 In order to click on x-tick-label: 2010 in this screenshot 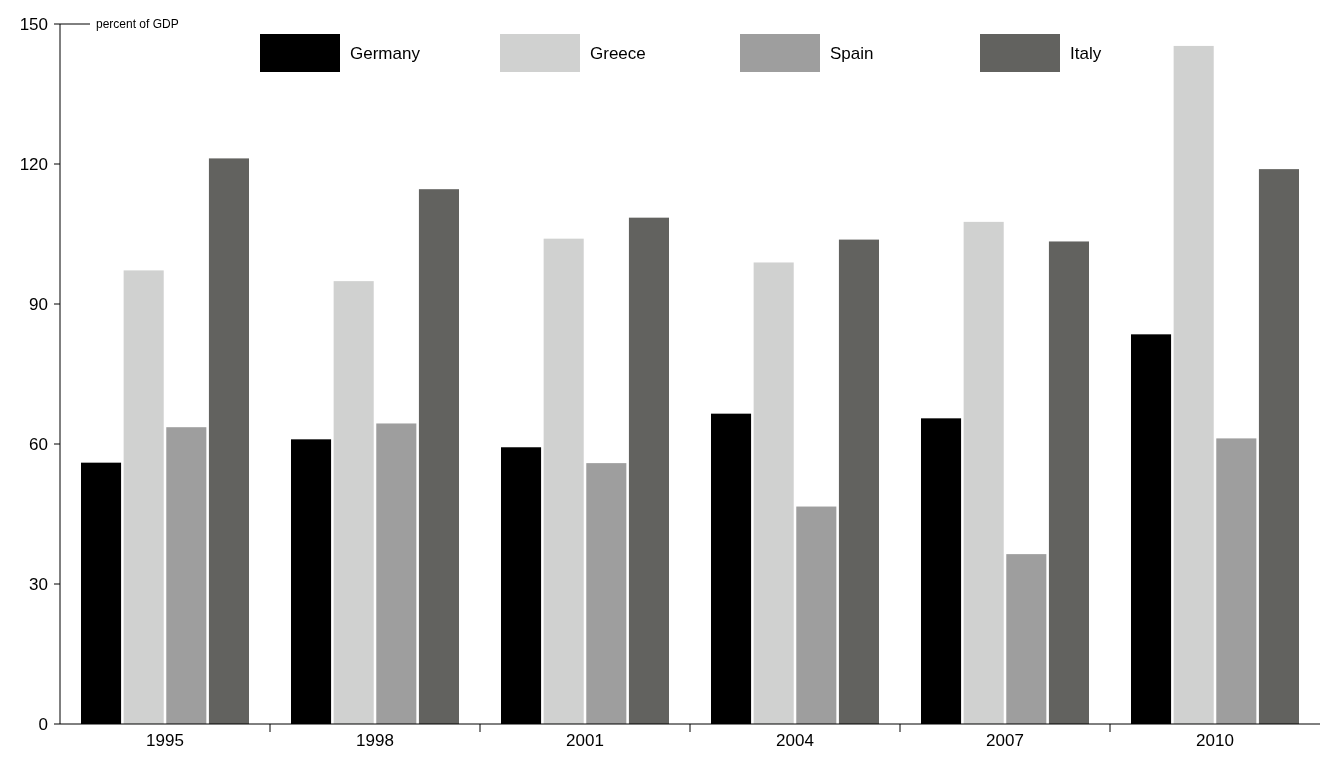, I will do `click(1215, 740)`.